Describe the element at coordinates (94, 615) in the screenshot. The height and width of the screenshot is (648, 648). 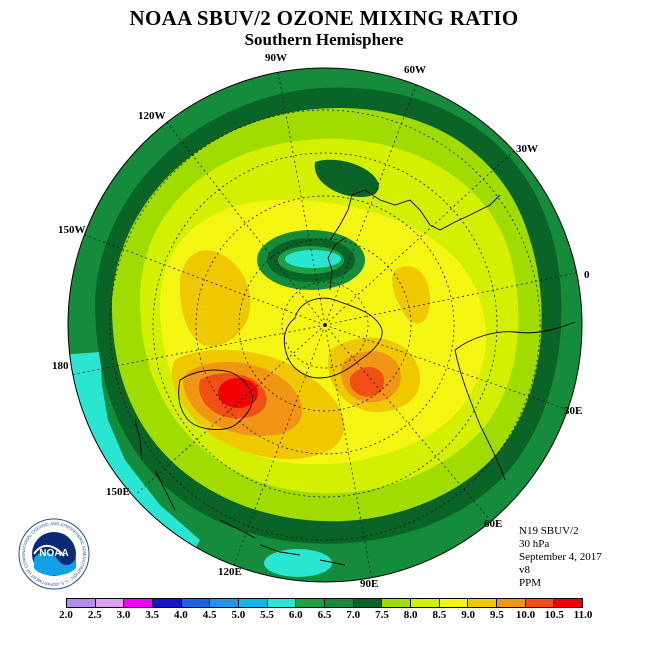
I see `legend-tick-label: 2.5` at that location.